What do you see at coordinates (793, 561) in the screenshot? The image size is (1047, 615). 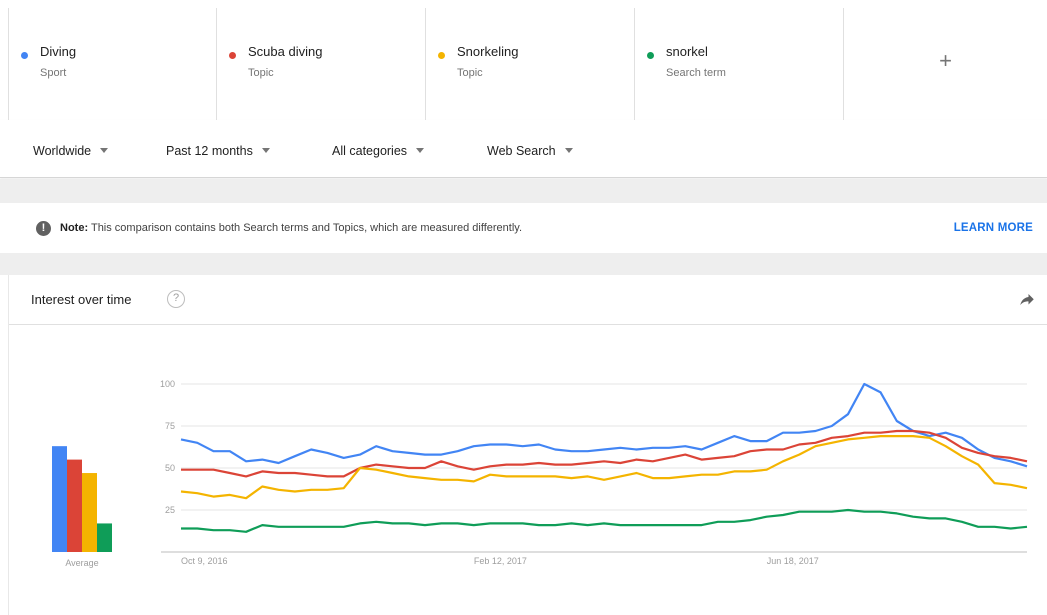 I see `x-tick-label: Jun 18, 2017` at bounding box center [793, 561].